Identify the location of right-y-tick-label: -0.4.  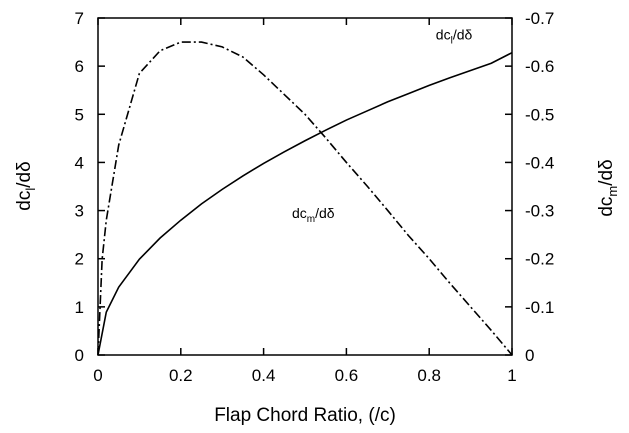
(539, 162).